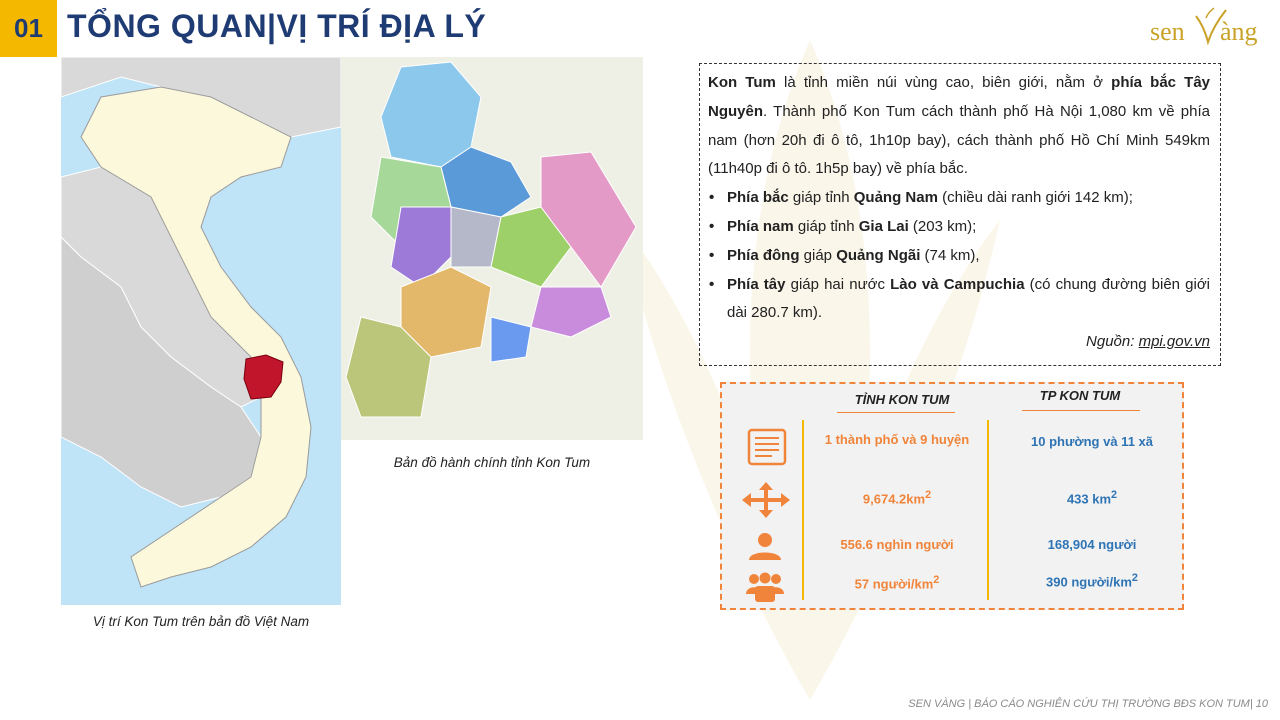 The height and width of the screenshot is (720, 1280). Describe the element at coordinates (28, 28) in the screenshot. I see `section-number: 01` at that location.